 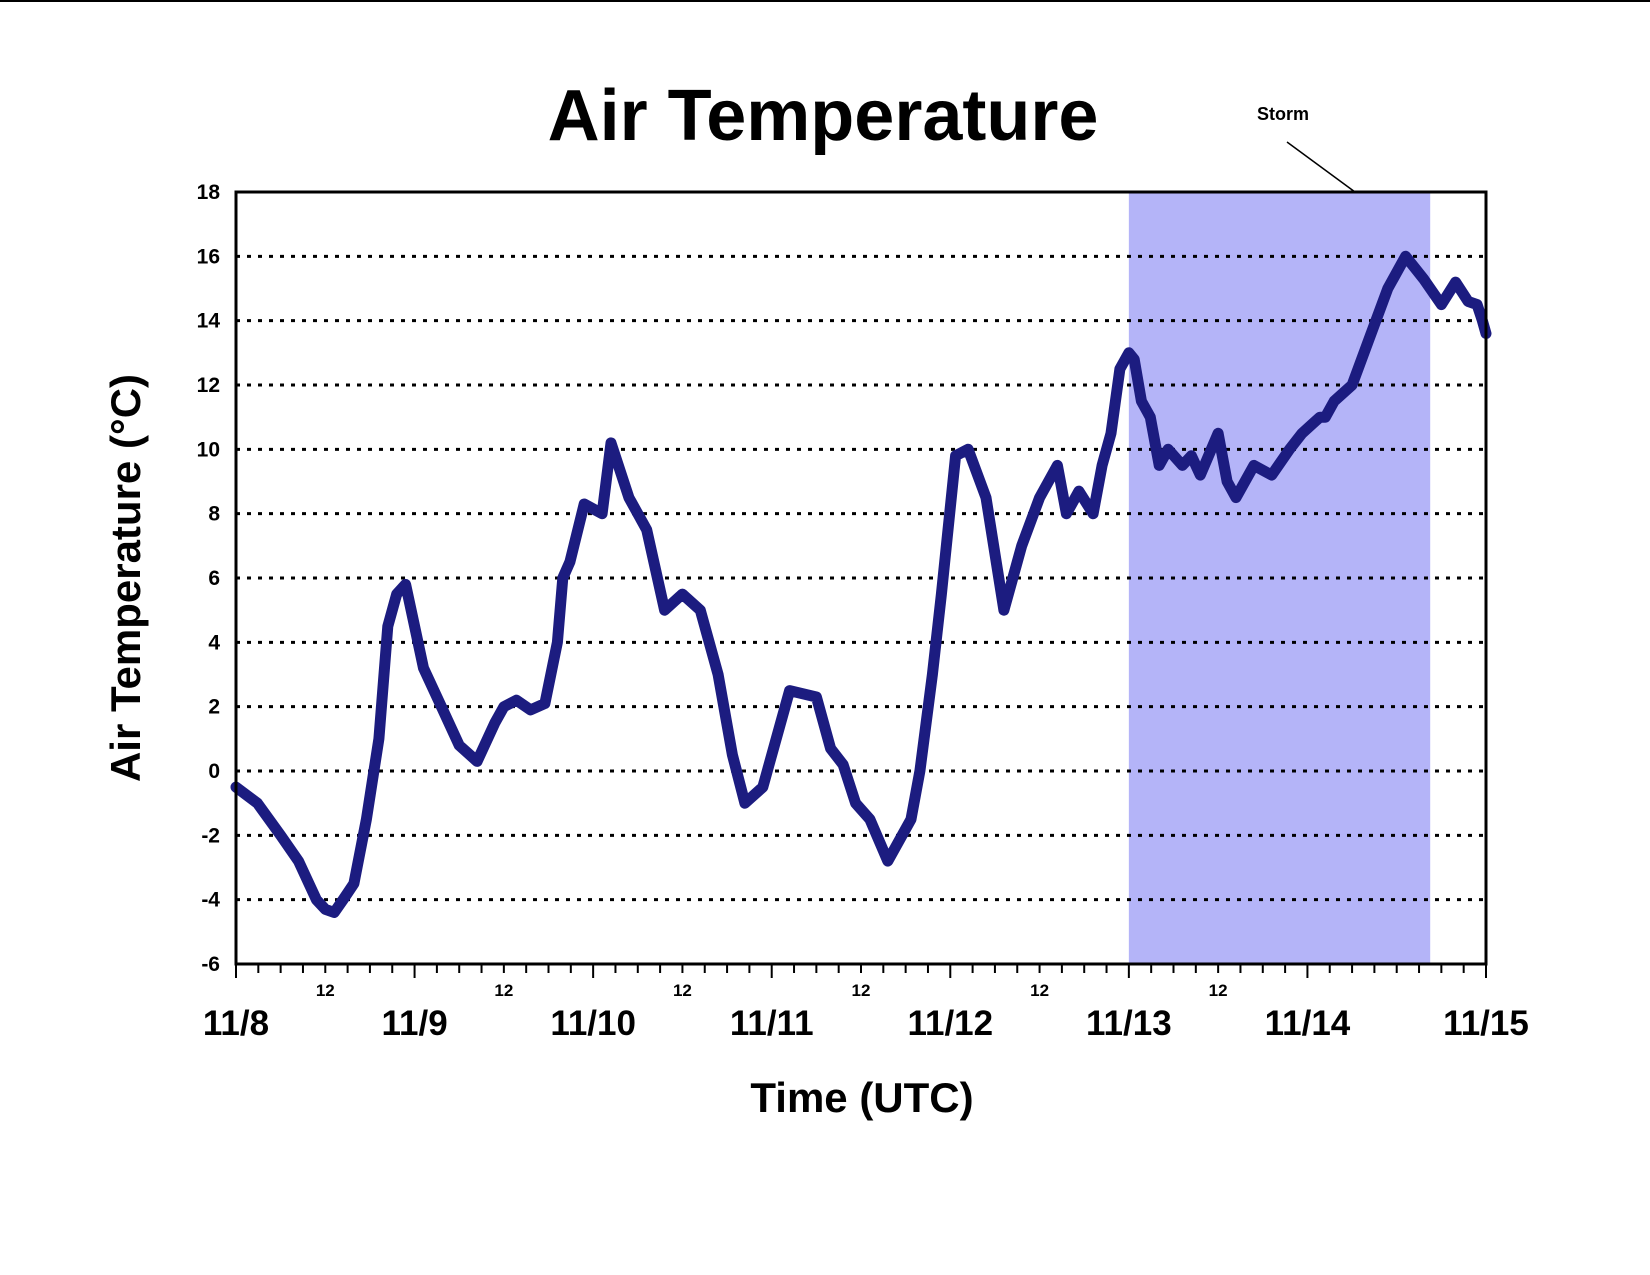 What do you see at coordinates (1283, 114) in the screenshot?
I see `storm-annotation: Storm` at bounding box center [1283, 114].